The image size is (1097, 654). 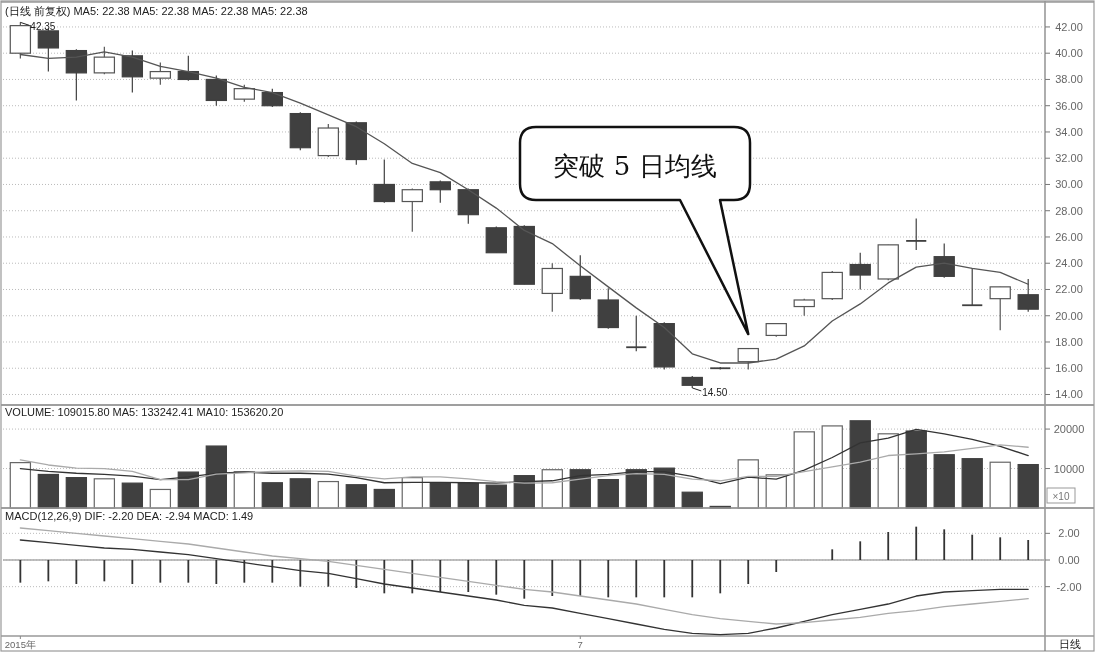 I want to click on chart-title: VOLUME: 109015.80 MA5: 133242.41 MA10: 153620.20, so click(x=144, y=412).